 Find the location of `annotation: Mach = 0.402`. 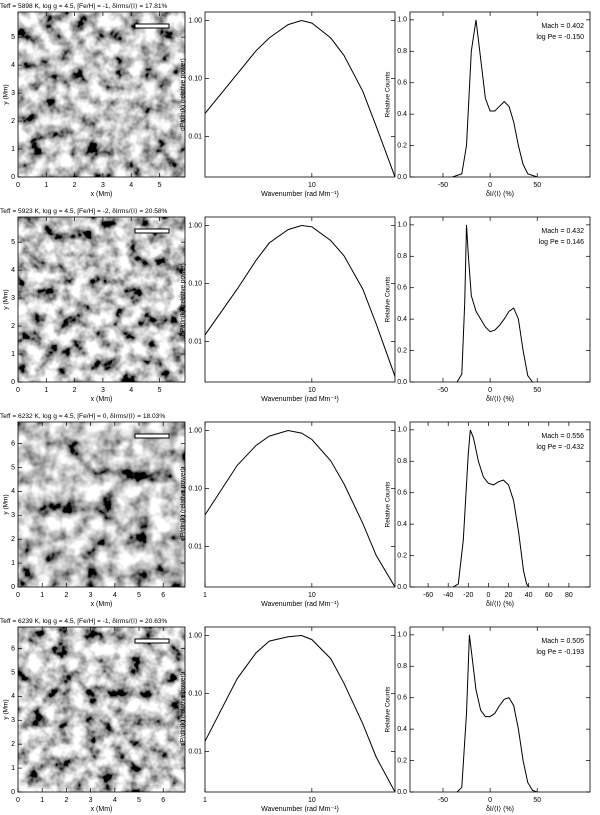

annotation: Mach = 0.402 is located at coordinates (562, 26).